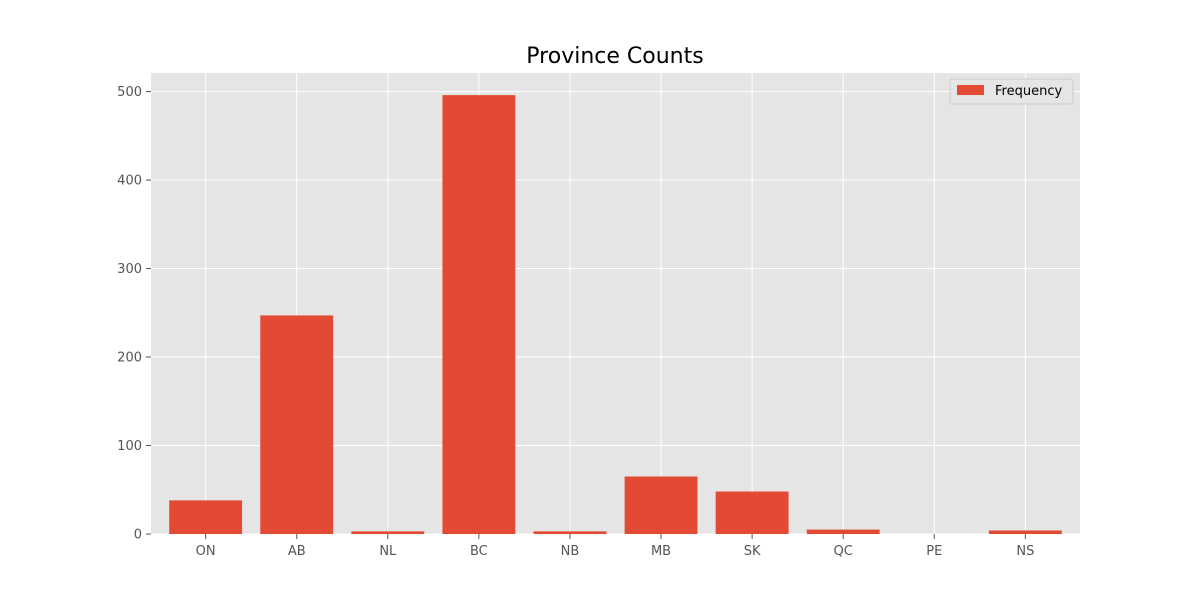 This screenshot has width=1200, height=600. I want to click on bar-ab, so click(297, 424).